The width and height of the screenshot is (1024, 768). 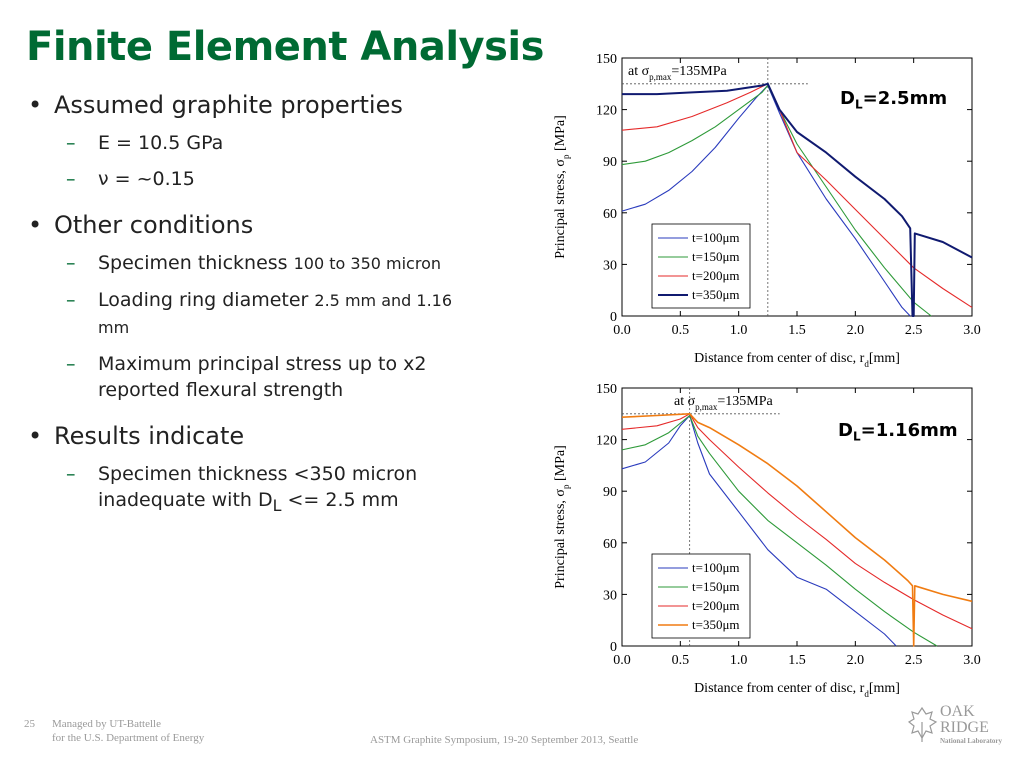 What do you see at coordinates (206, 300) in the screenshot?
I see `sub-bullet-text: Loading ring diameter` at bounding box center [206, 300].